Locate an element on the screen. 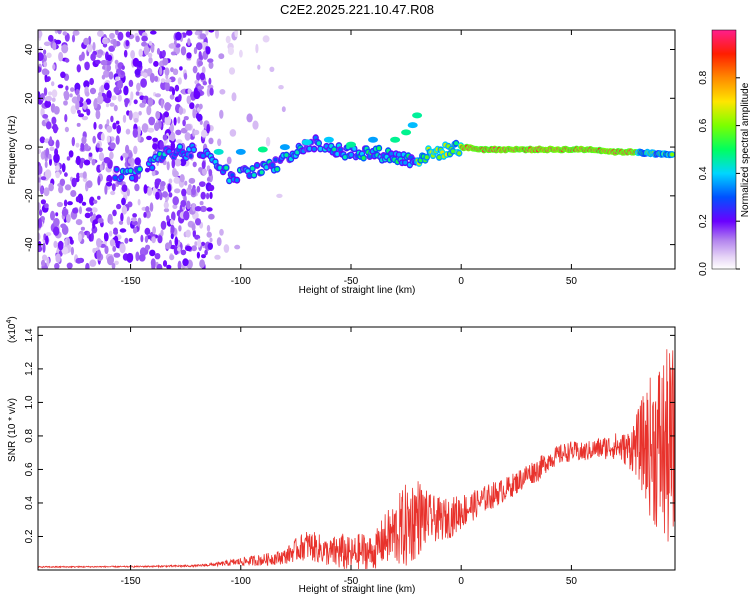 Image resolution: width=750 pixels, height=600 pixels. snr-y-tick-label: 1.2 is located at coordinates (29, 369).